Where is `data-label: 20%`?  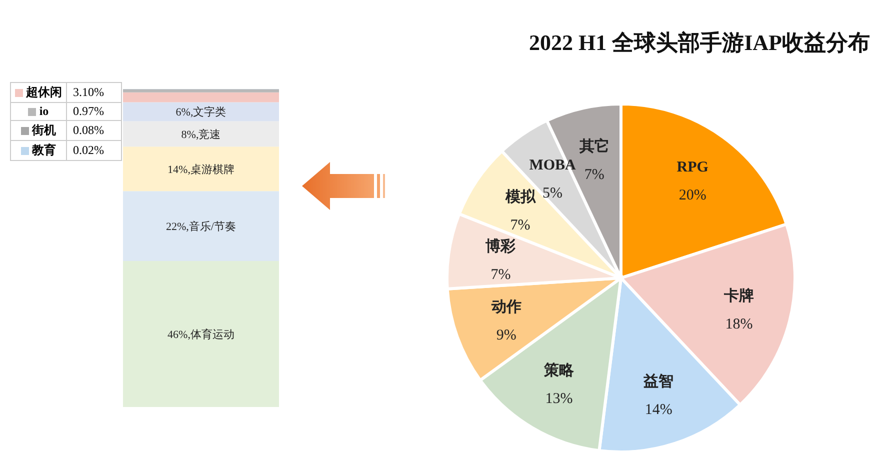 data-label: 20% is located at coordinates (692, 195).